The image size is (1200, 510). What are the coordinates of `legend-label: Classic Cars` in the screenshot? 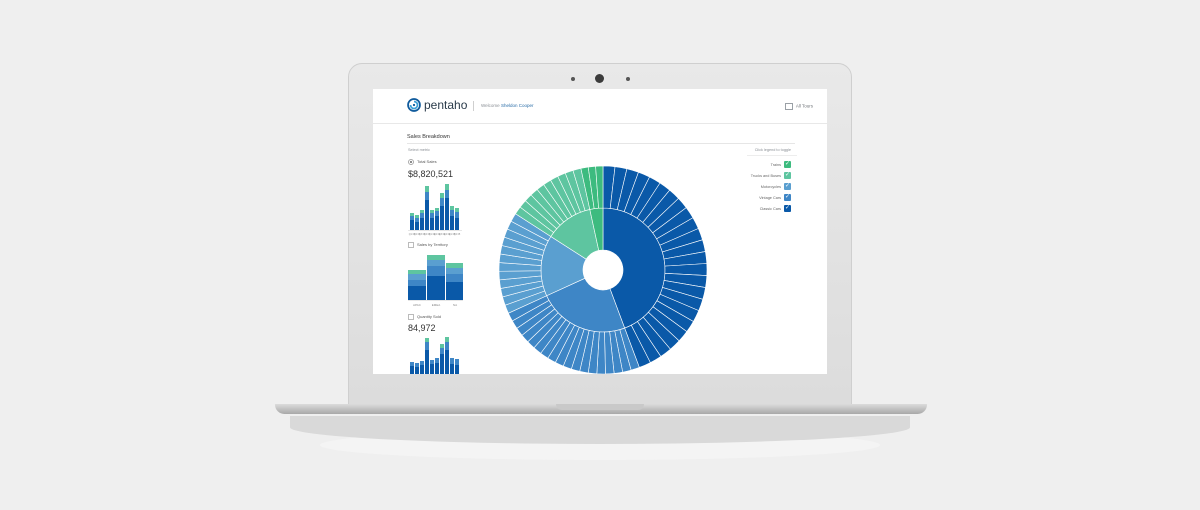 It's located at (770, 209).